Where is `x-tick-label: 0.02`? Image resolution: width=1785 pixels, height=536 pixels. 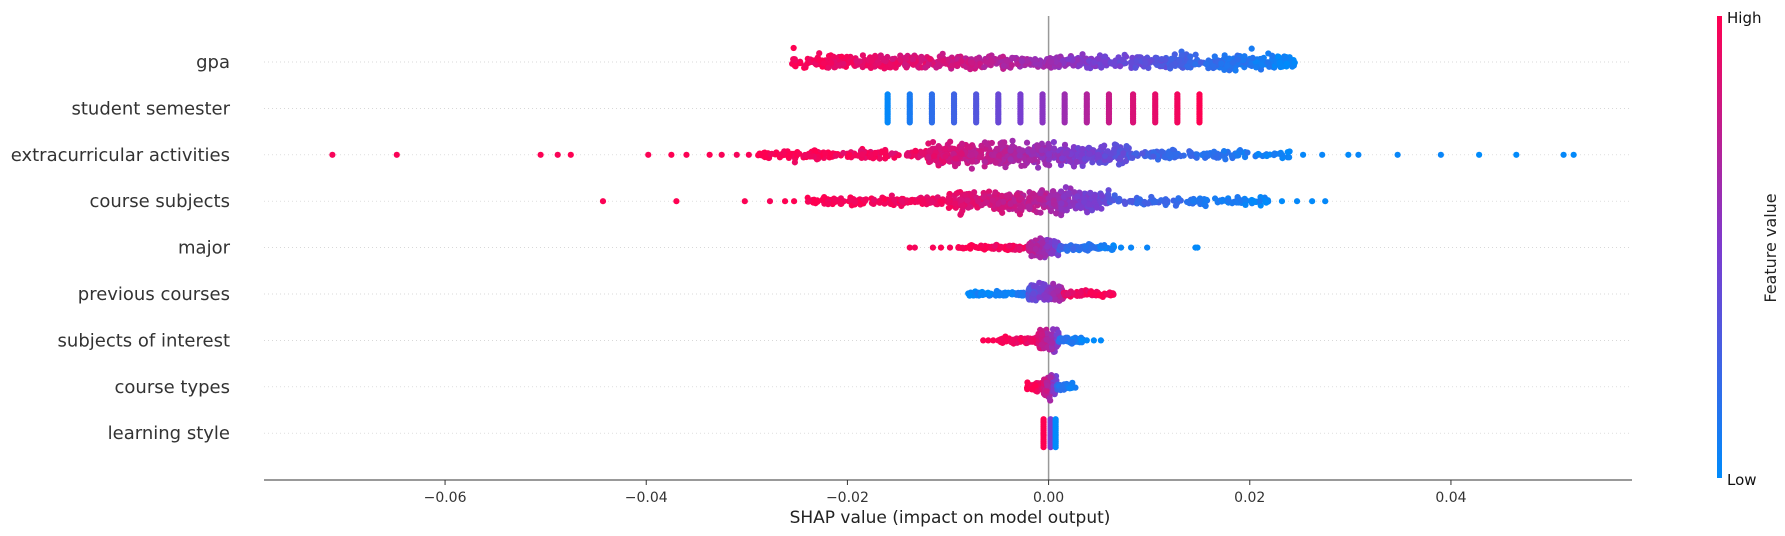 x-tick-label: 0.02 is located at coordinates (1249, 498).